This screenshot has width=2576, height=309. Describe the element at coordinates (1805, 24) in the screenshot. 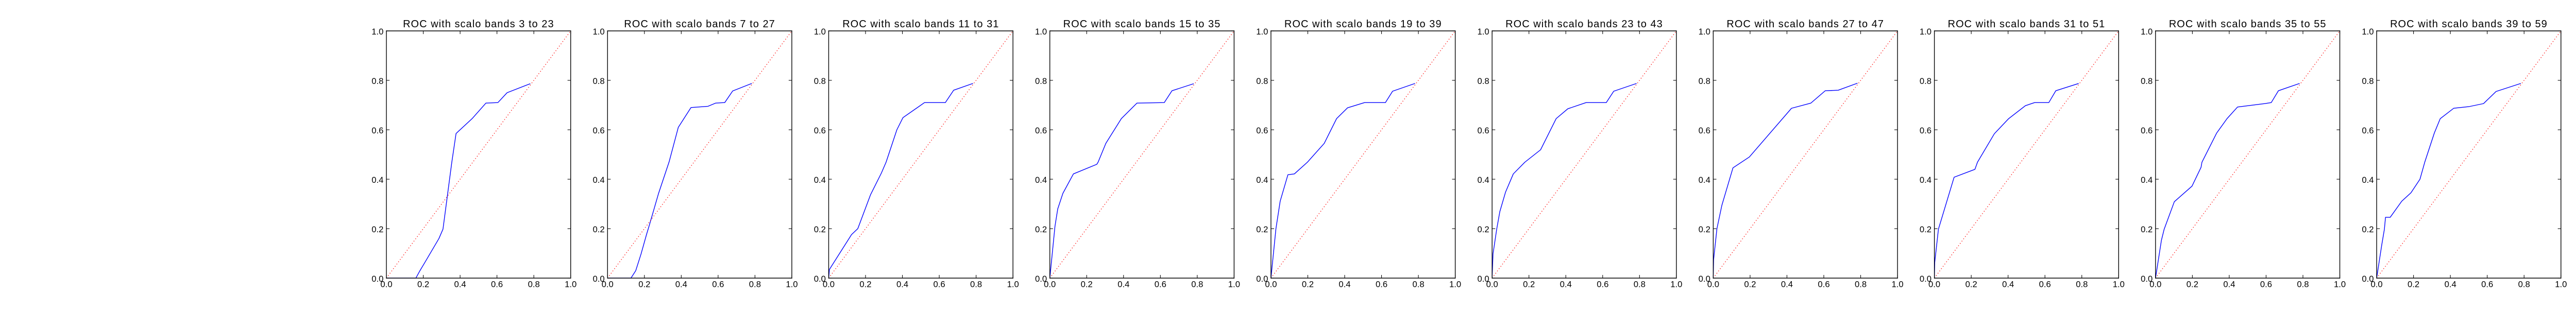

I see `svg-text: ROC with scalo bands 27 to 47` at that location.